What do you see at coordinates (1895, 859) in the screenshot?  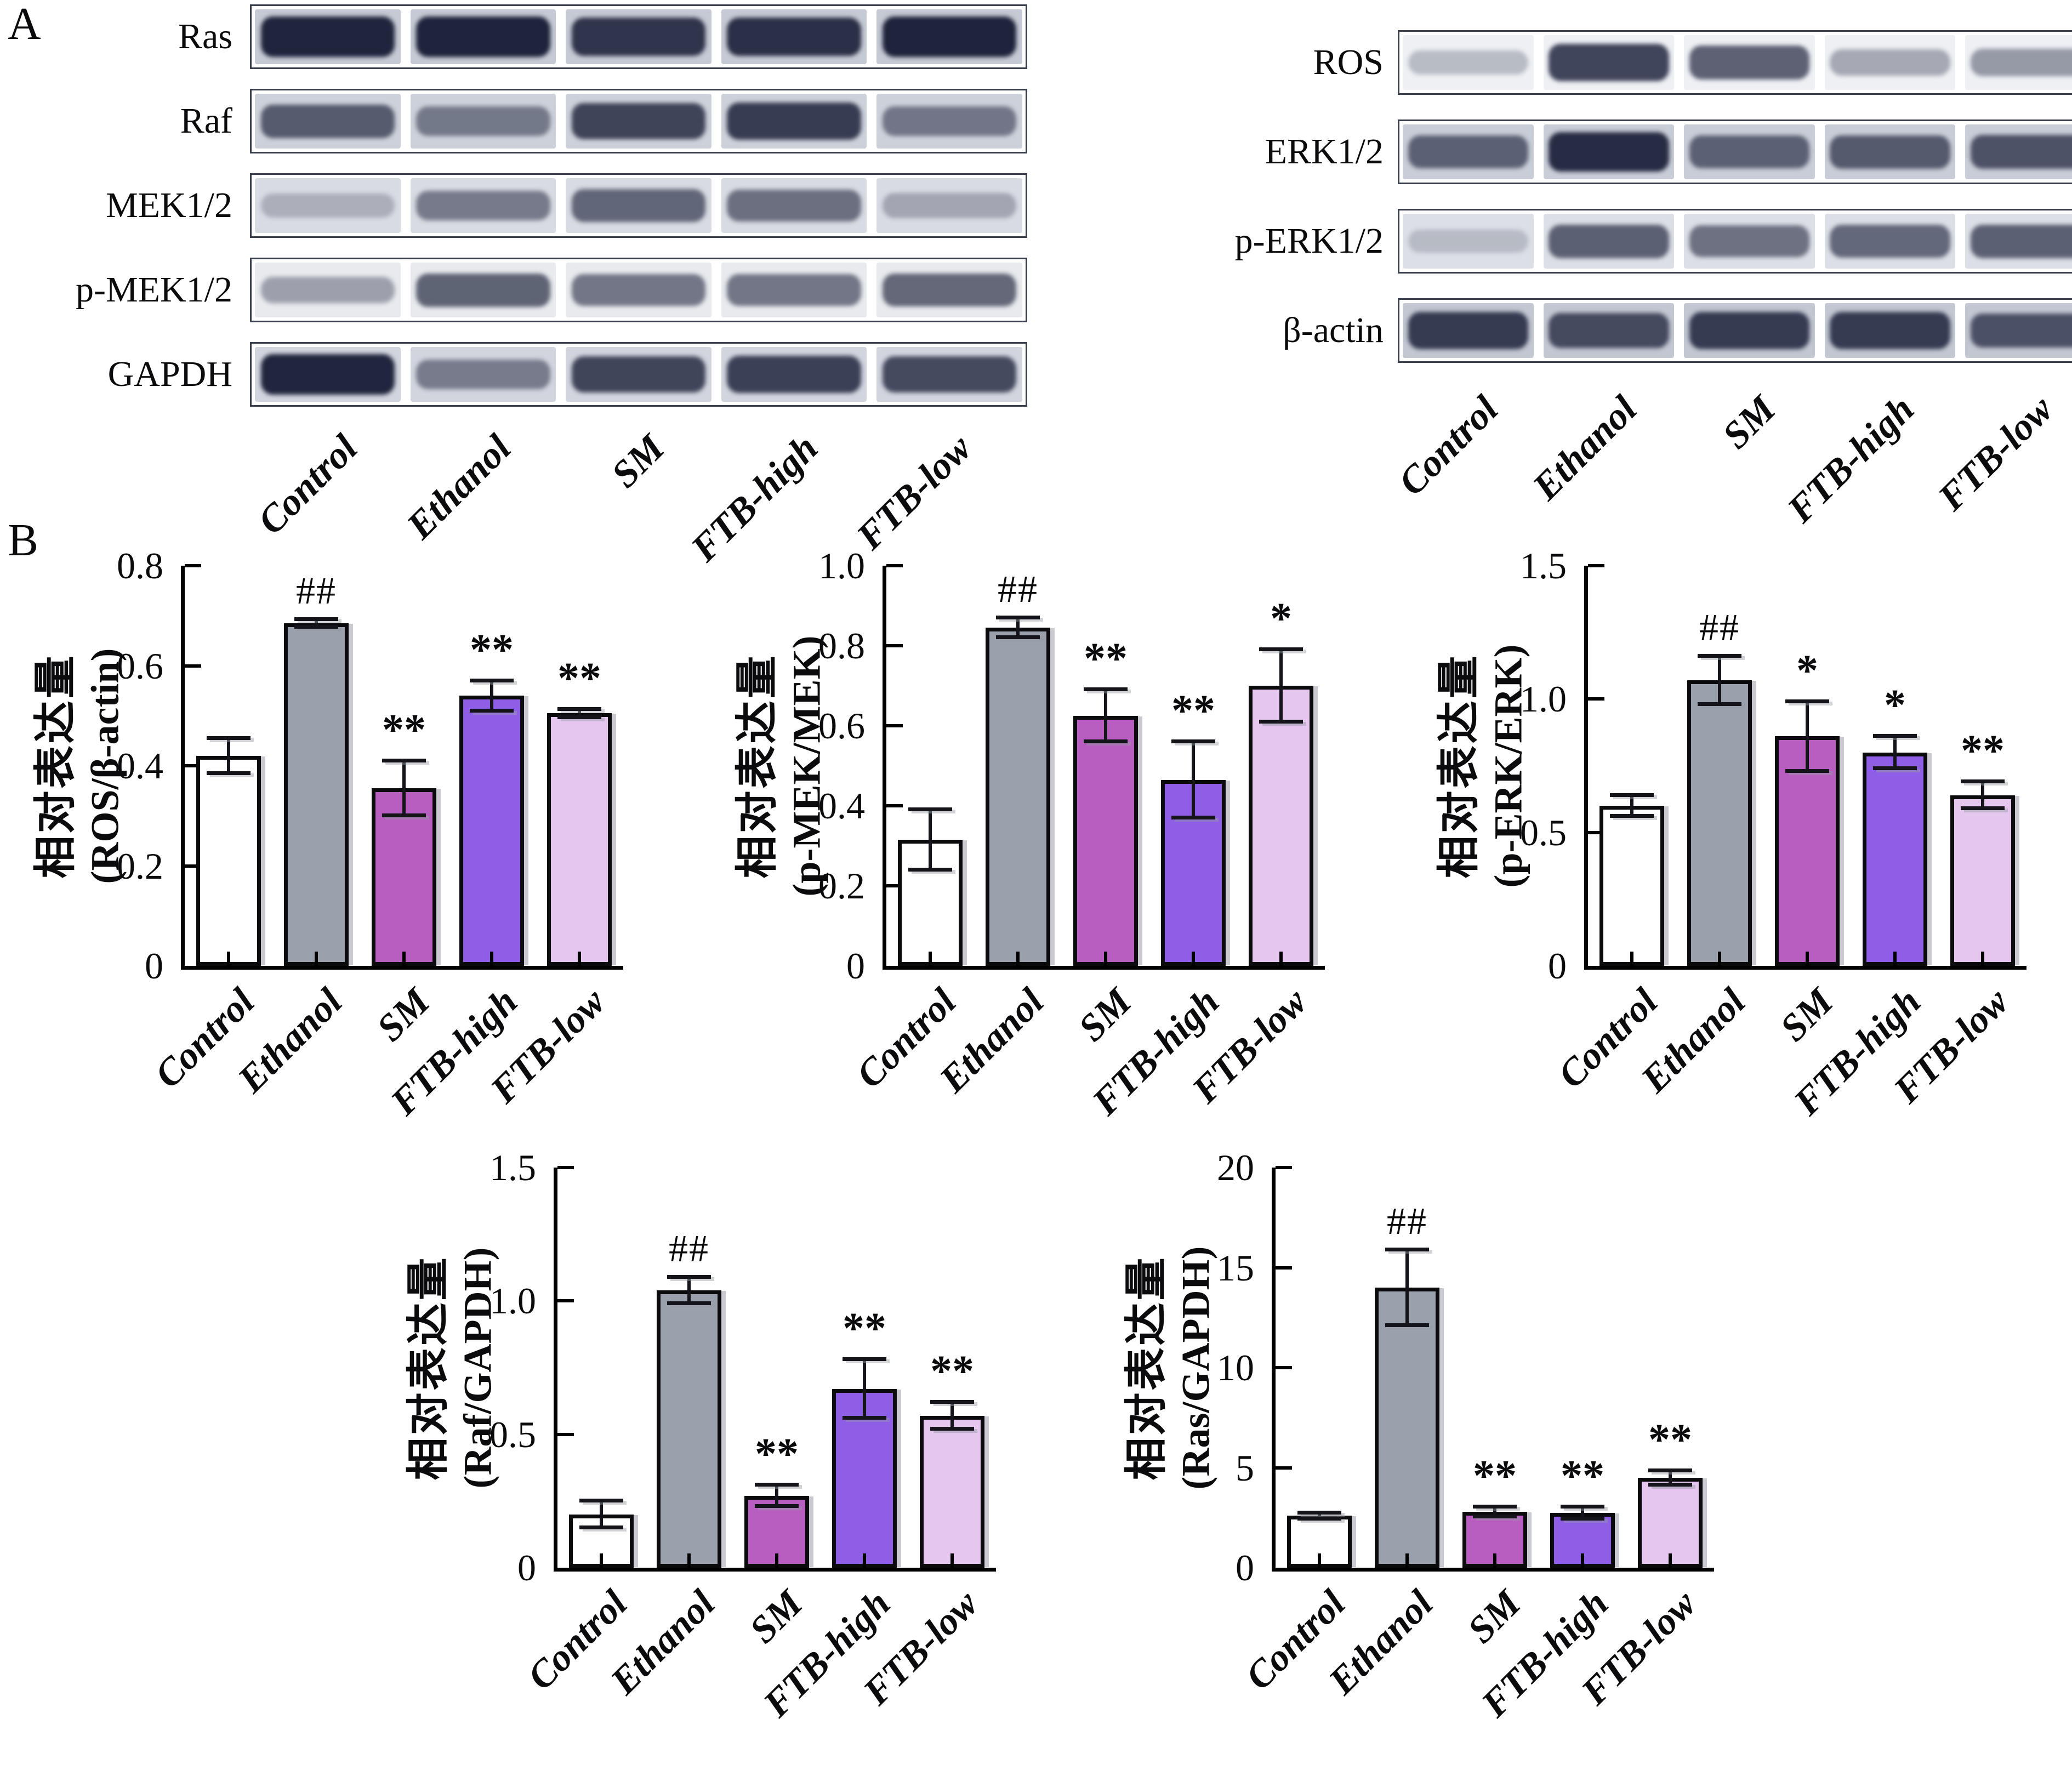 I see `bar-FTB-high` at bounding box center [1895, 859].